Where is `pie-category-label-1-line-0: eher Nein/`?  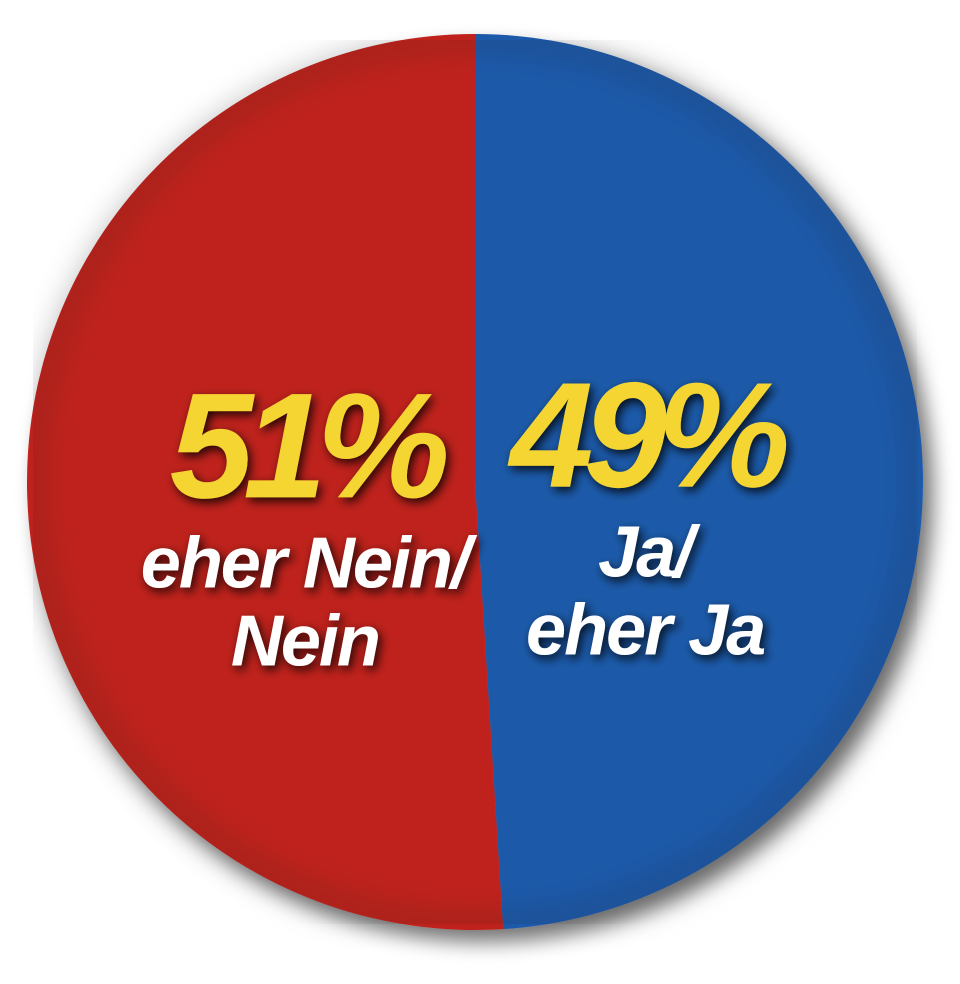 pie-category-label-1-line-0: eher Nein/ is located at coordinates (309, 563).